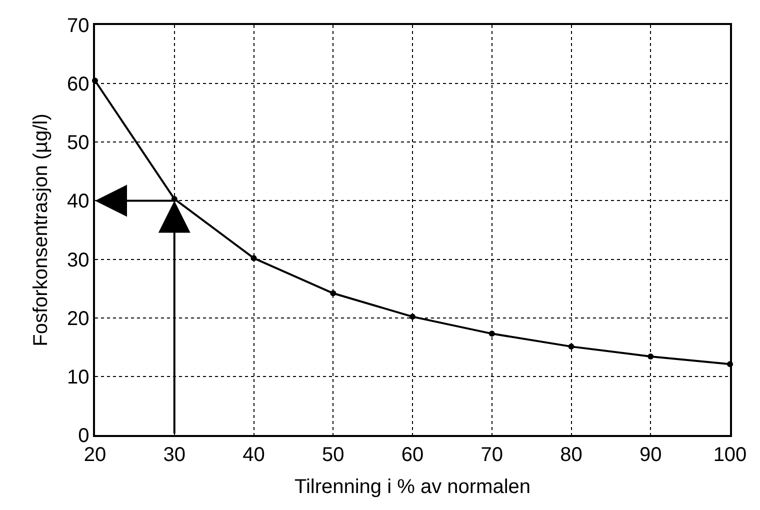  Describe the element at coordinates (412, 487) in the screenshot. I see `x-axis-title: Tilrenning i % av normalen` at that location.